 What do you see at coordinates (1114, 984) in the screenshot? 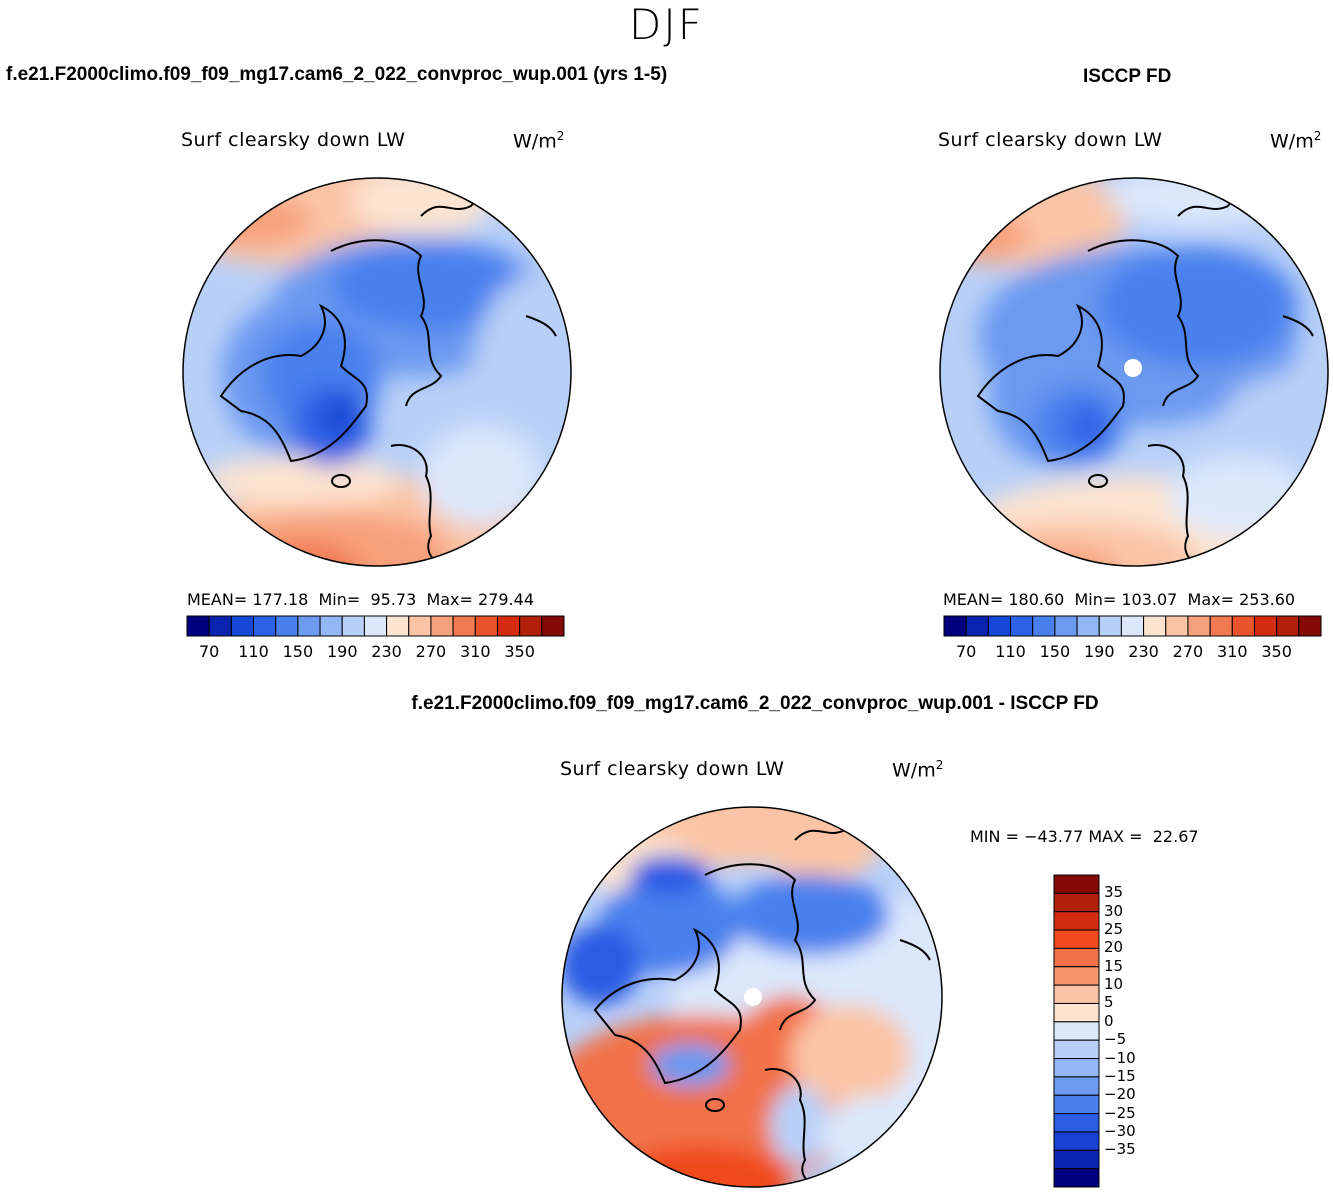
I see `colorbar-tick-label: 10` at bounding box center [1114, 984].